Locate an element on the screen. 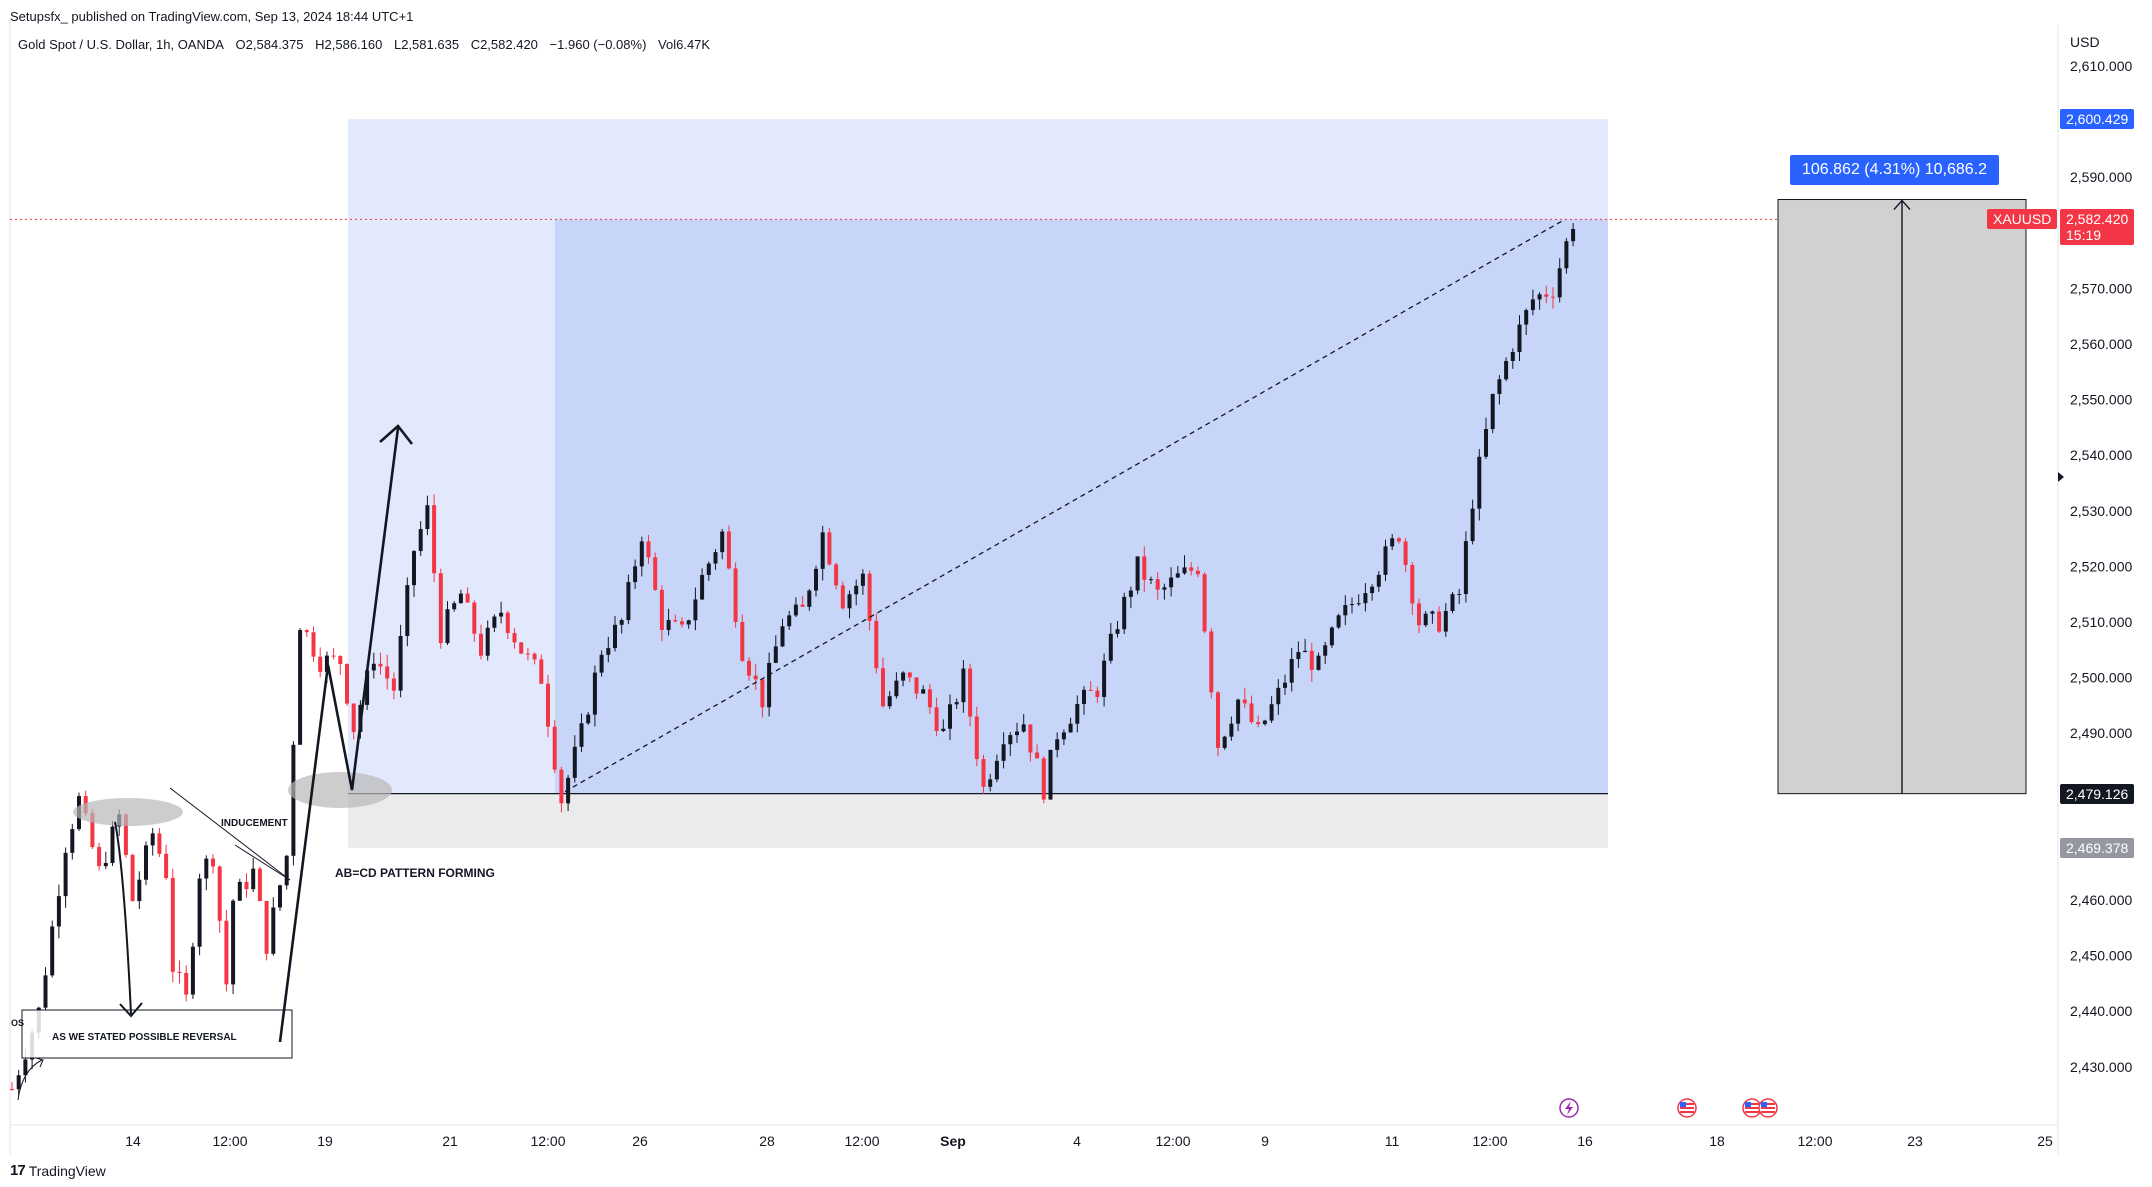 Image resolution: width=2152 pixels, height=1187 pixels. price-tick-label: 2,500.000 is located at coordinates (2101, 678).